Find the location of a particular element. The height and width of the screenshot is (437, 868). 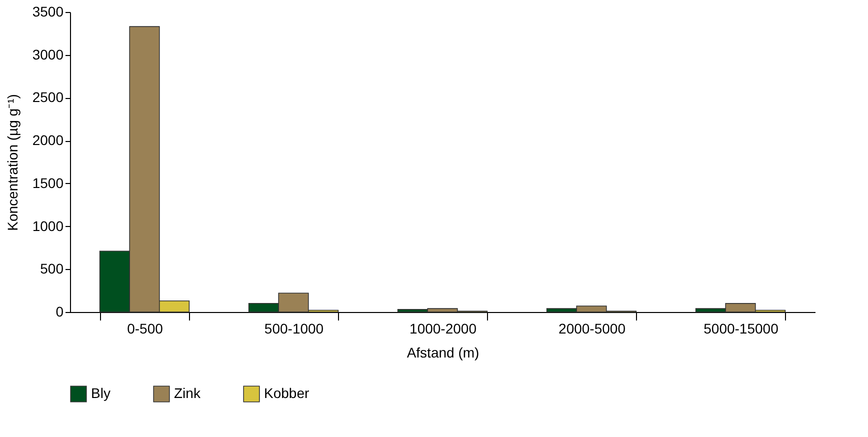

x-tick-label: 0-500 is located at coordinates (145, 328).